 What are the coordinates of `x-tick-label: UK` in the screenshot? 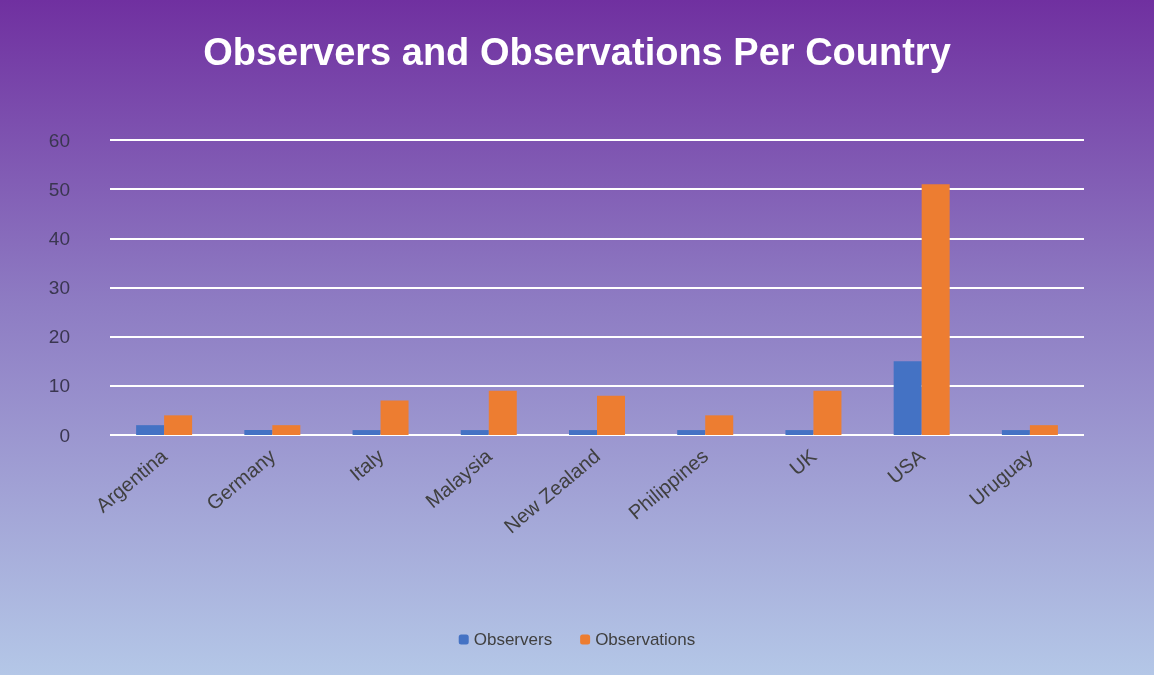 It's located at (803, 462).